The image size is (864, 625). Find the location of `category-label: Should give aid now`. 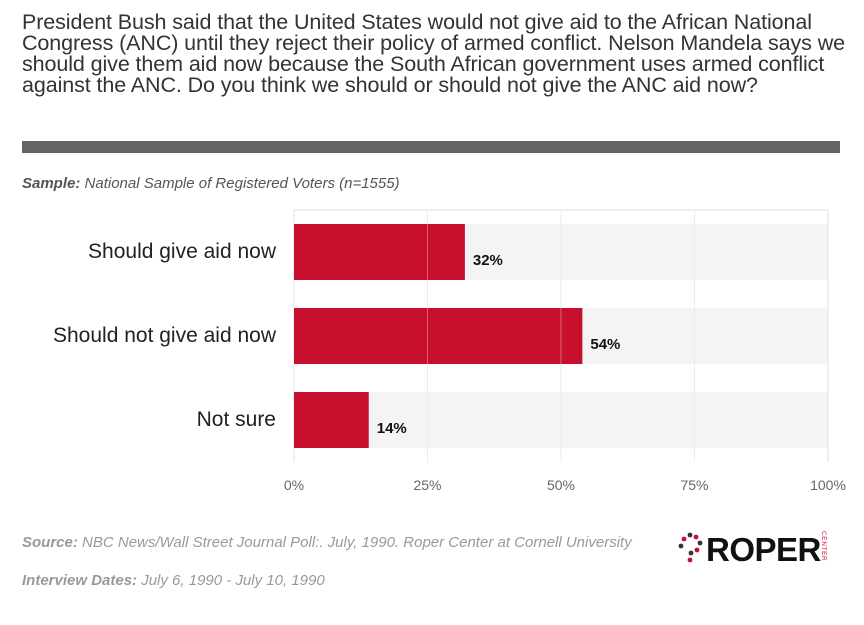

category-label: Should give aid now is located at coordinates (182, 251).